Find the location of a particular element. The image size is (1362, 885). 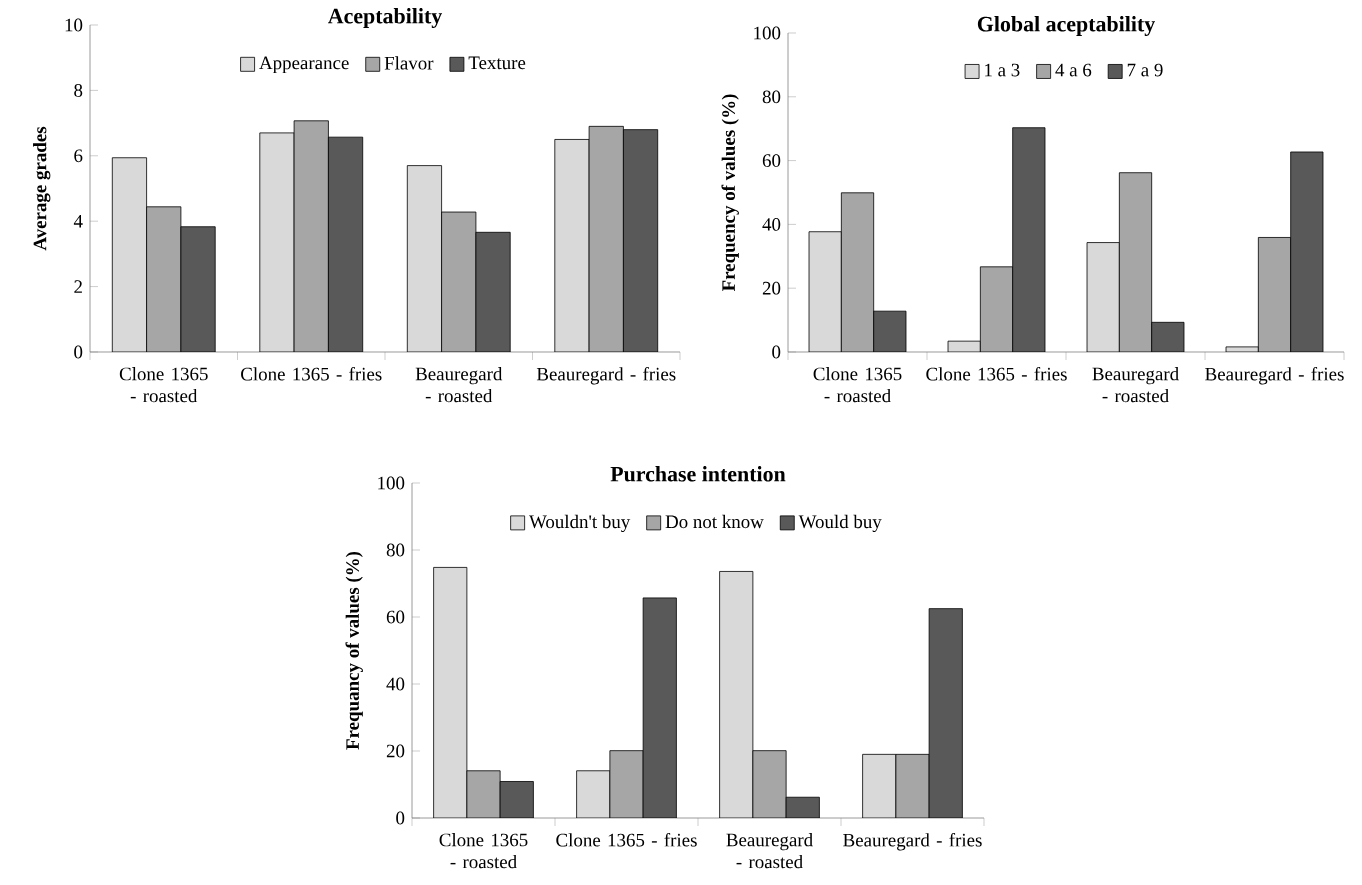

legend-label: Do not know is located at coordinates (714, 521).